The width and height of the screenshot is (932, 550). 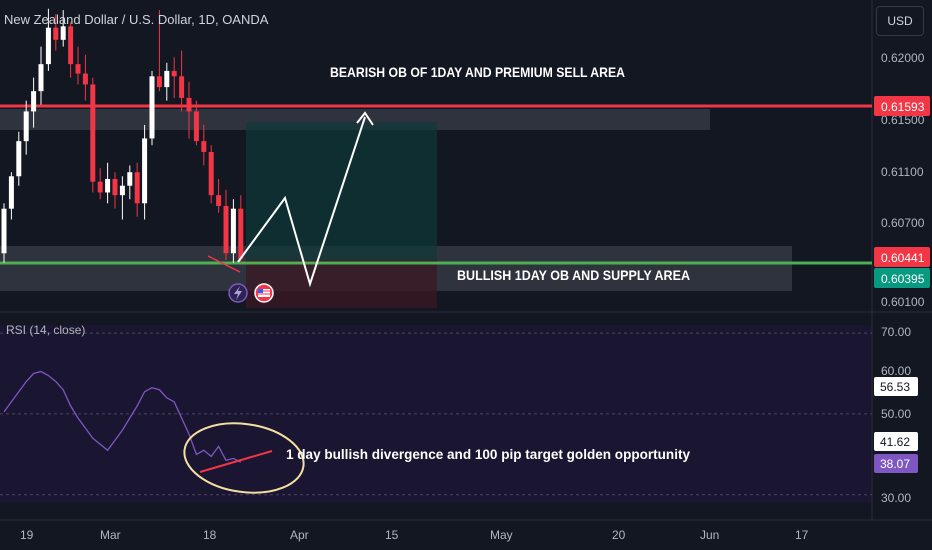 I want to click on time-tick: Apr, so click(x=299, y=535).